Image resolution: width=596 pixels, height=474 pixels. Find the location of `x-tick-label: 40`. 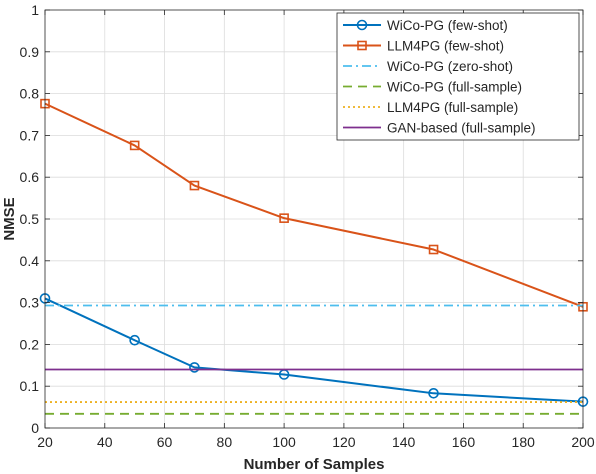

x-tick-label: 40 is located at coordinates (105, 442).